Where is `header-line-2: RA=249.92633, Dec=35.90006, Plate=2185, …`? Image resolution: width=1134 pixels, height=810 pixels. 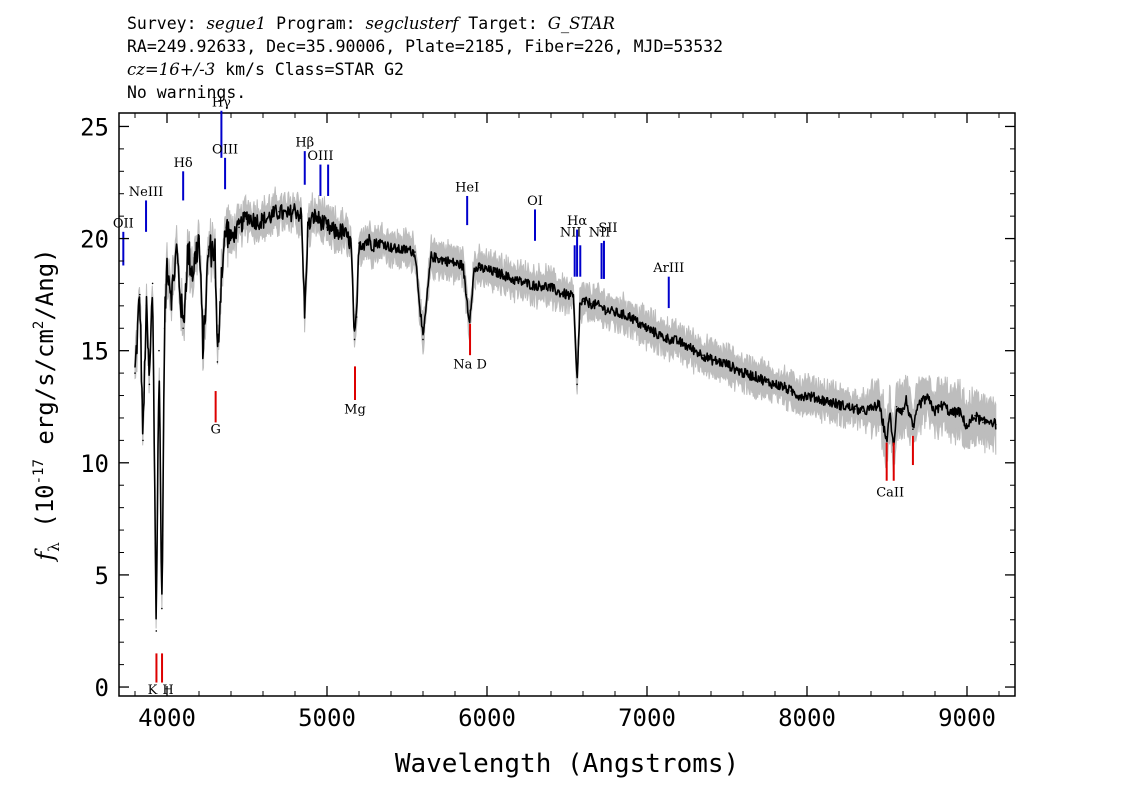 header-line-2: RA=249.92633, Dec=35.90006, Plate=2185, … is located at coordinates (425, 46).